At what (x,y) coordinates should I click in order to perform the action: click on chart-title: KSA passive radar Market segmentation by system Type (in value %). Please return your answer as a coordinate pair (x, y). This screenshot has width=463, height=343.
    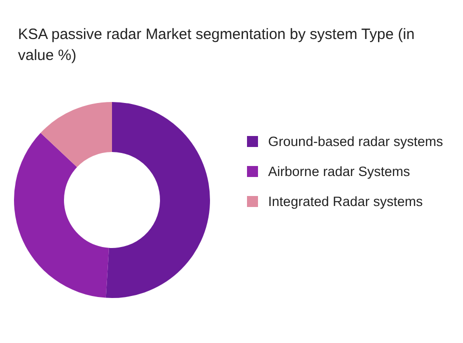
    Looking at the image, I should click on (217, 45).